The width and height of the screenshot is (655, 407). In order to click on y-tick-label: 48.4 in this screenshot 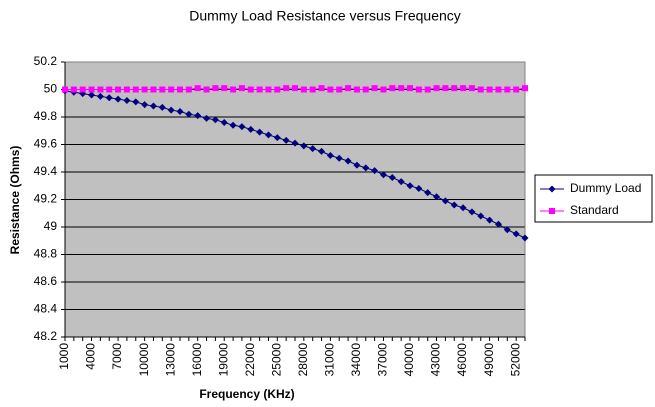, I will do `click(46, 309)`.